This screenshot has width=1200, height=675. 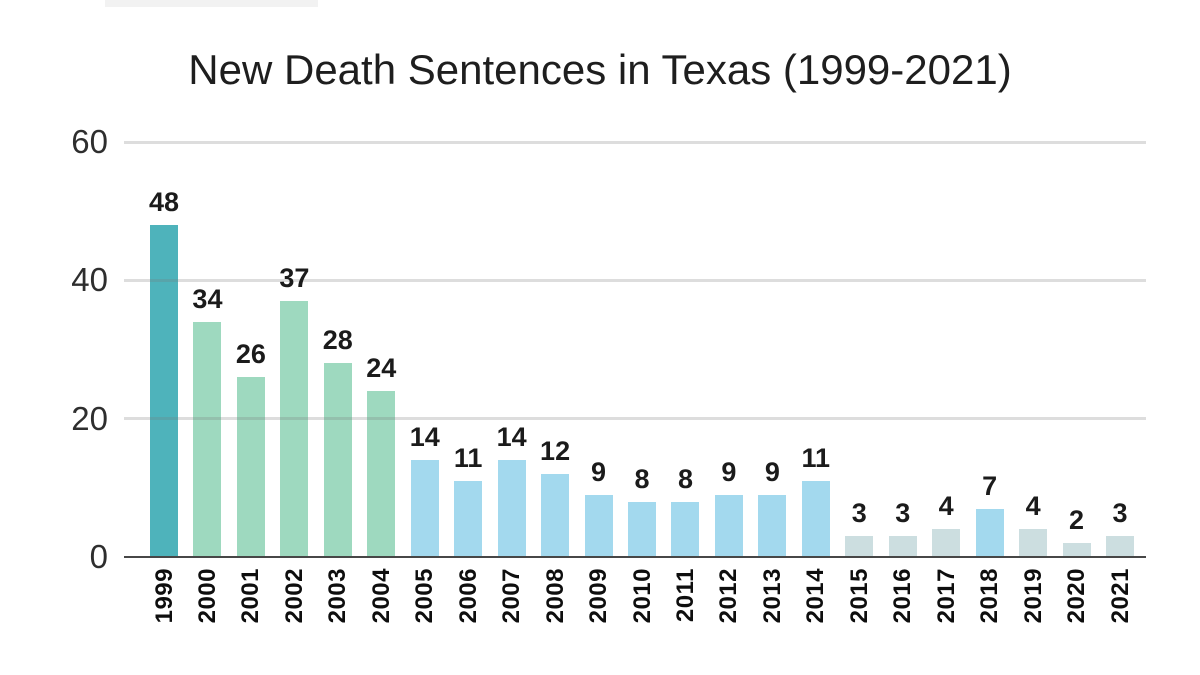 I want to click on x-axis-line, so click(x=635, y=557).